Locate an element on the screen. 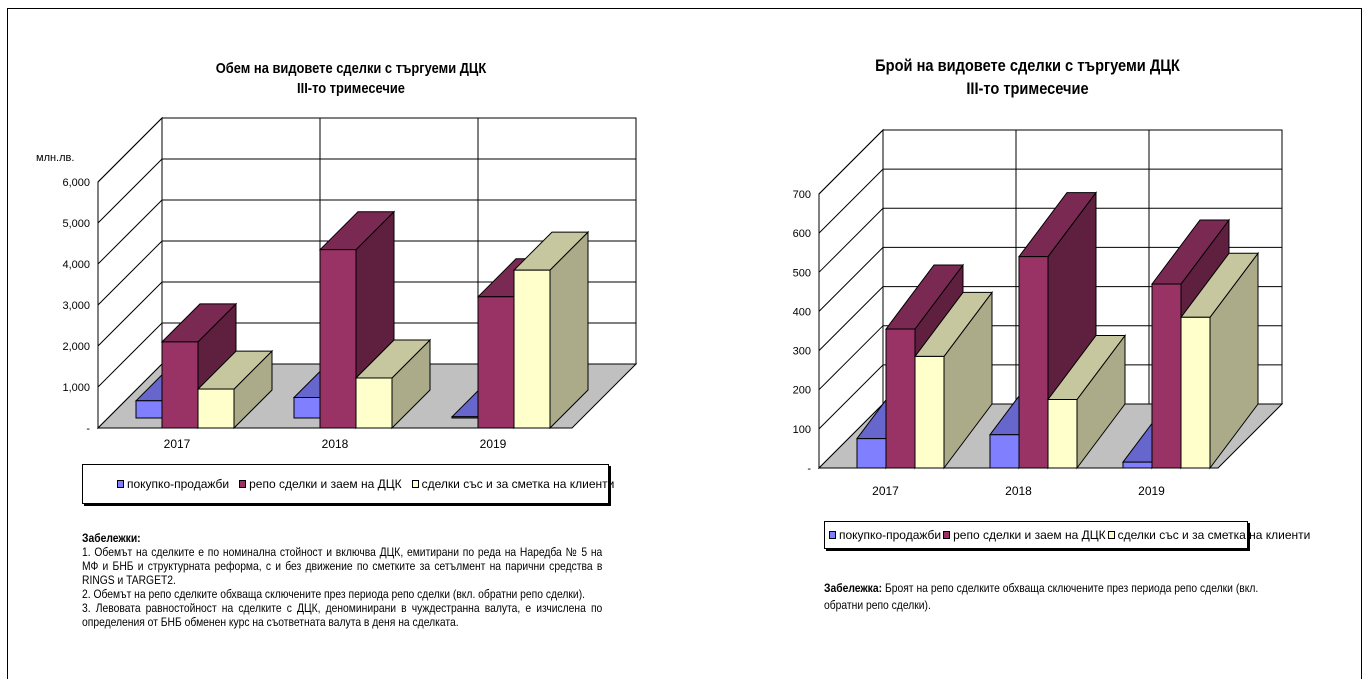  y-tick-label: 600 is located at coordinates (802, 234).